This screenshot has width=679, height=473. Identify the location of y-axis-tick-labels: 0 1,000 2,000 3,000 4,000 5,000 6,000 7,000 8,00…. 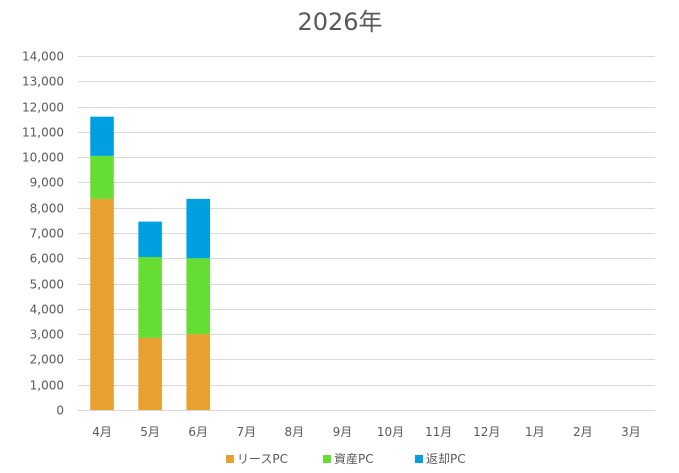
(43, 234).